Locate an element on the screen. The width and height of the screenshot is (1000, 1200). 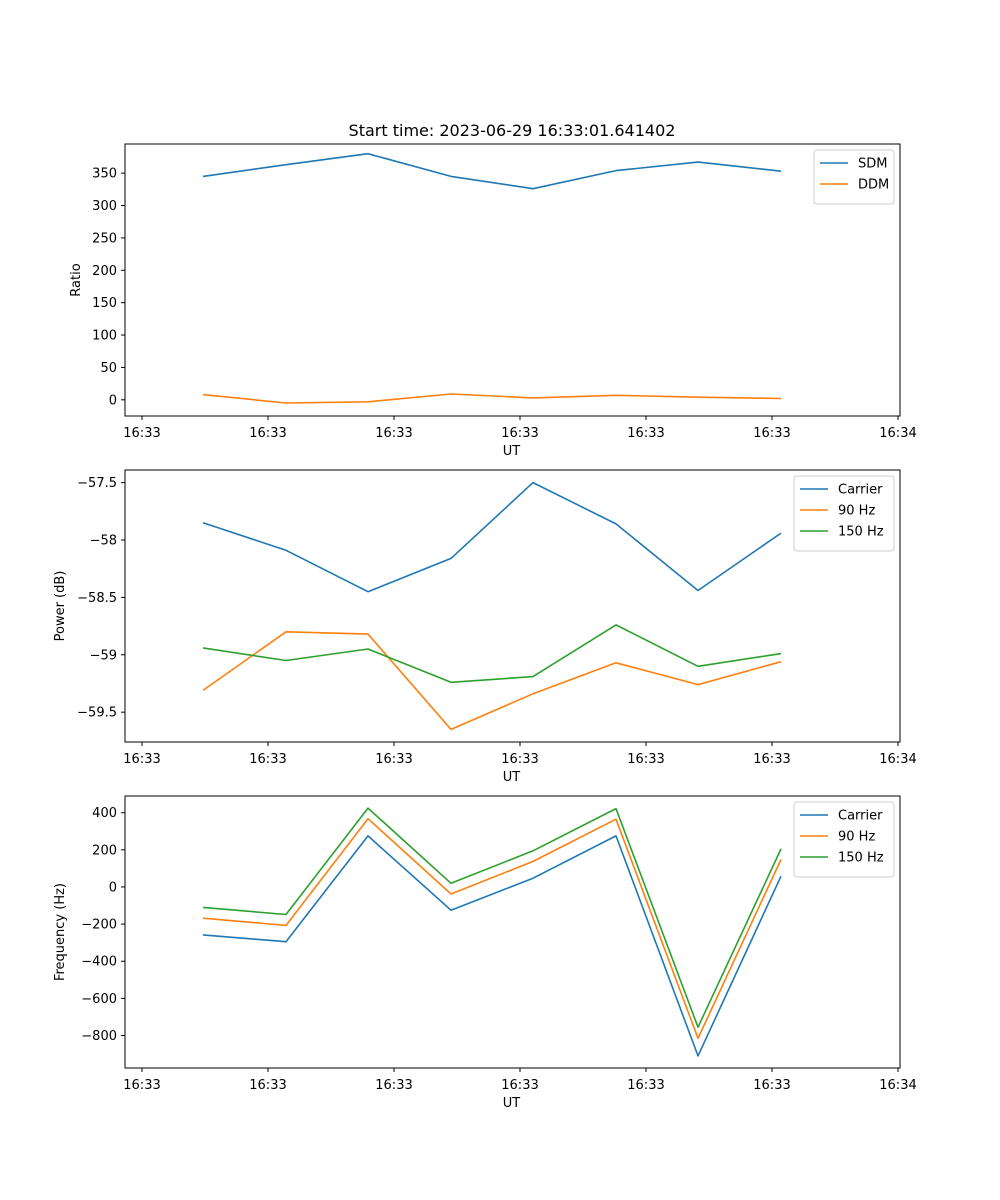
y-tick-label: −600 is located at coordinates (99, 999).